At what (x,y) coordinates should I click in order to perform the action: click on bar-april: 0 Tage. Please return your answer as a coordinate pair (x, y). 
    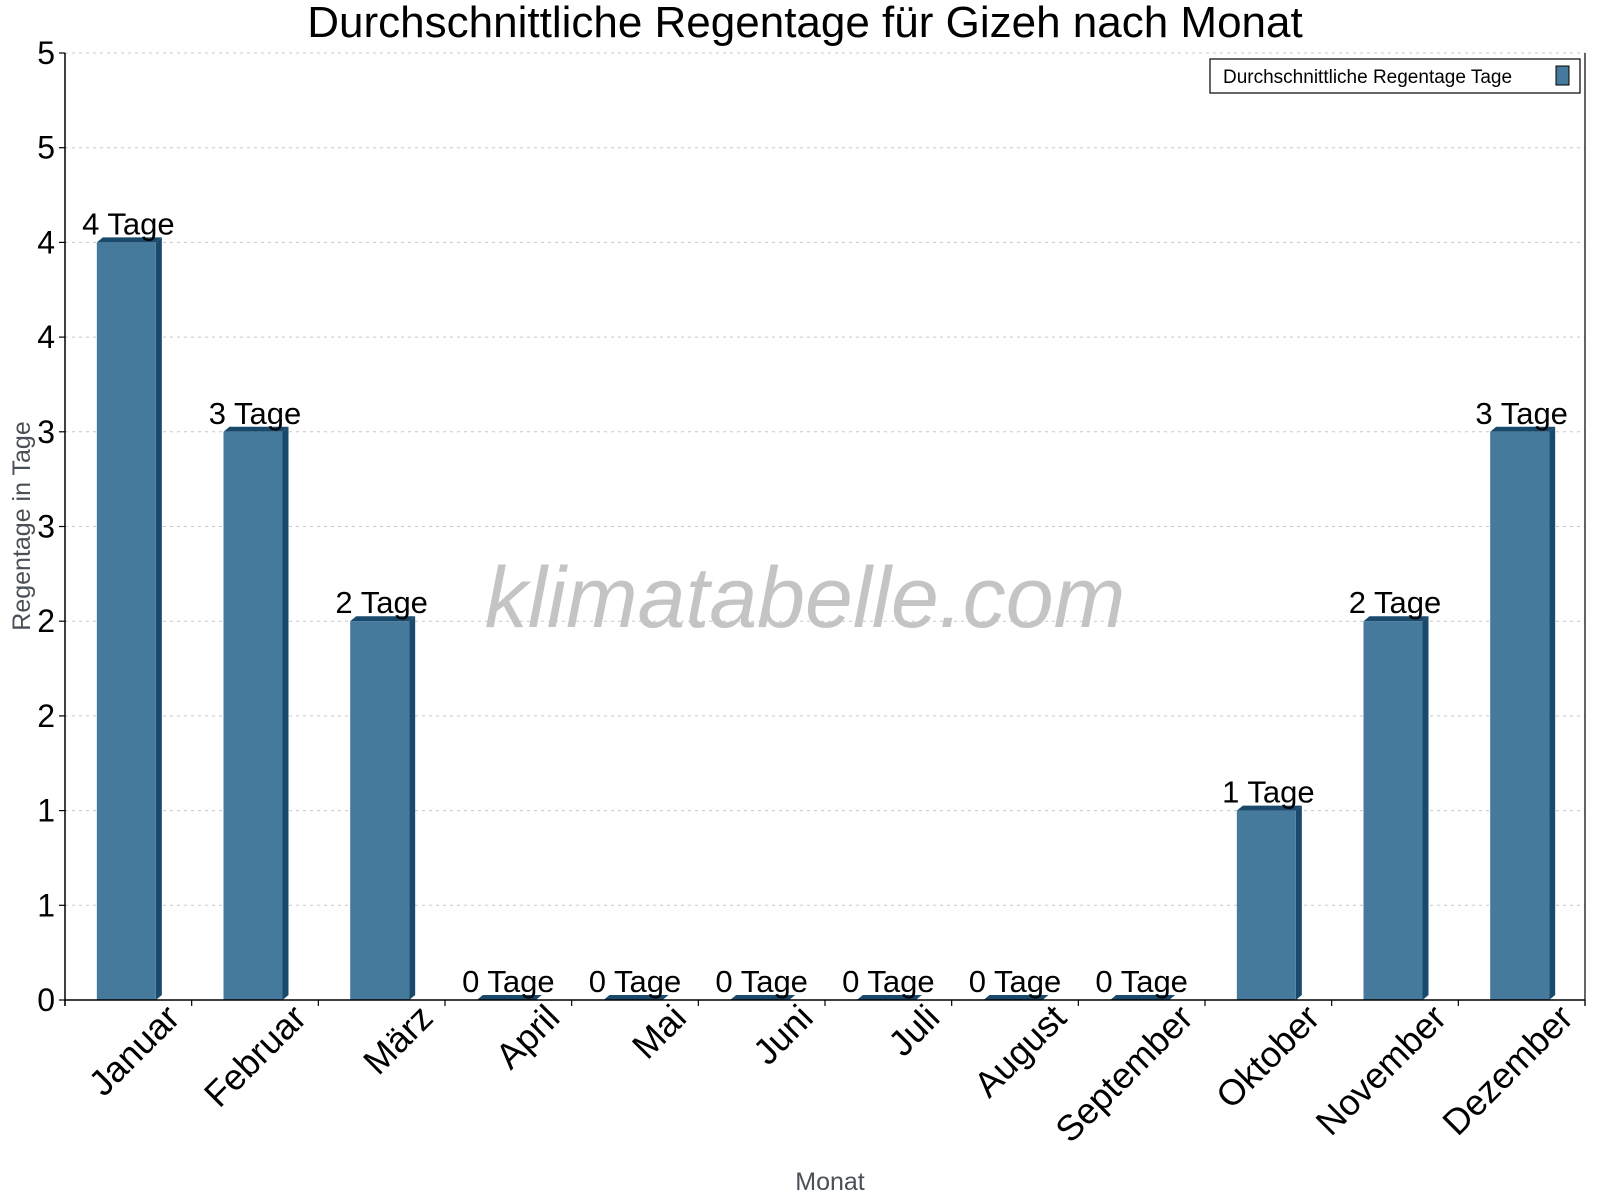
    Looking at the image, I should click on (508, 982).